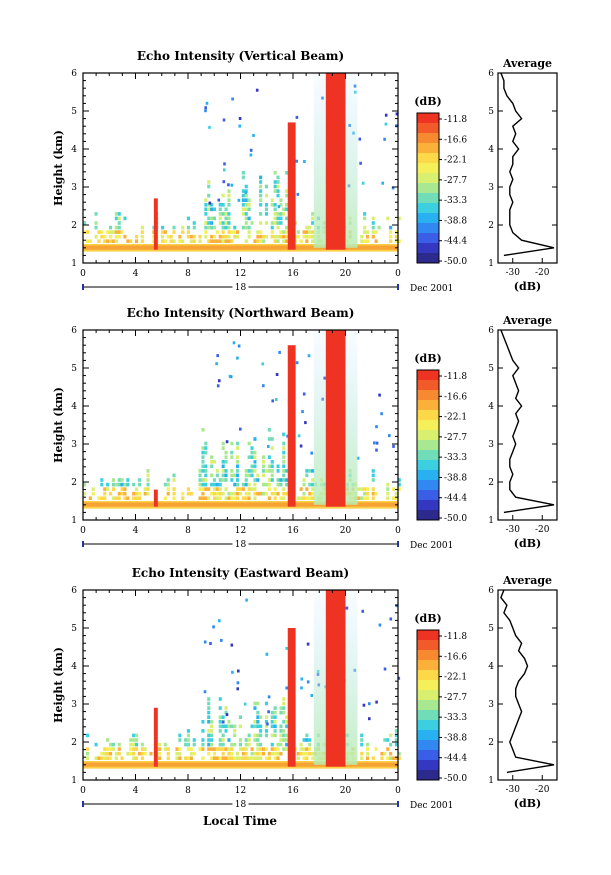 The width and height of the screenshot is (611, 875). I want to click on average-x-axis-label: (dB), so click(527, 286).